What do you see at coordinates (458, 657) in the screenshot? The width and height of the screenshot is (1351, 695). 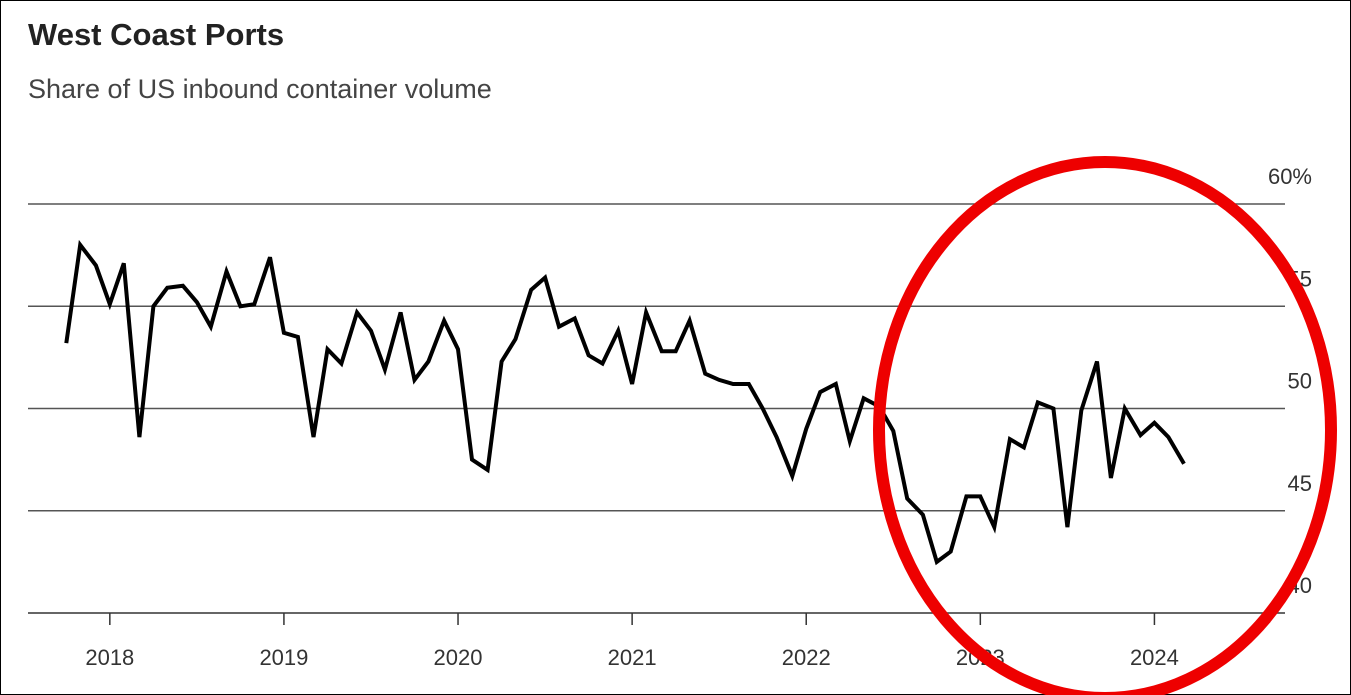 I see `x-tick-label: 2020` at bounding box center [458, 657].